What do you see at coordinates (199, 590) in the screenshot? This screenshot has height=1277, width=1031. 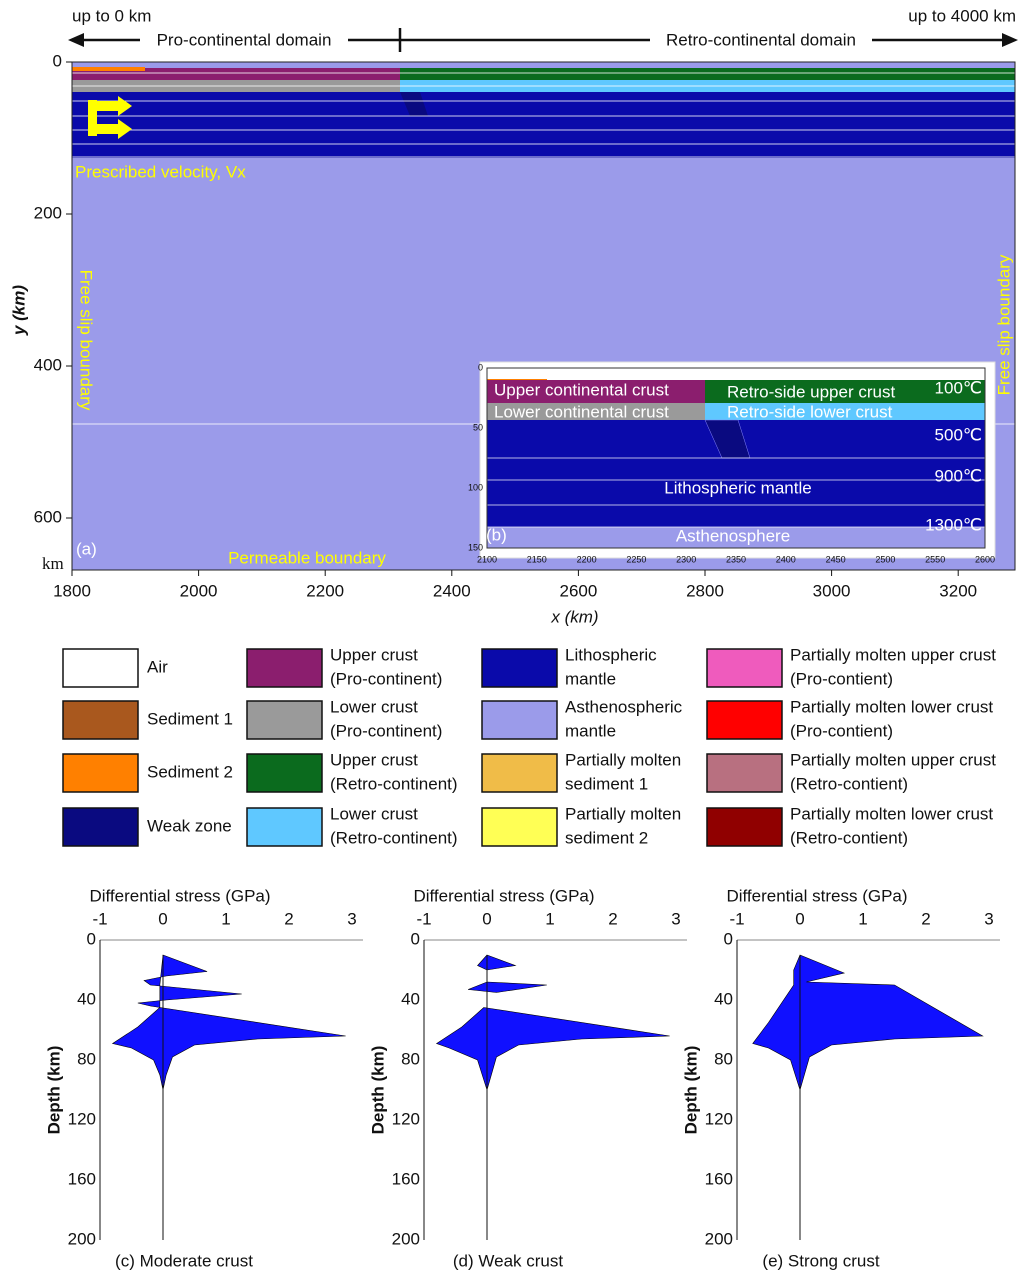 I see `x-tick-label: 2000` at bounding box center [199, 590].